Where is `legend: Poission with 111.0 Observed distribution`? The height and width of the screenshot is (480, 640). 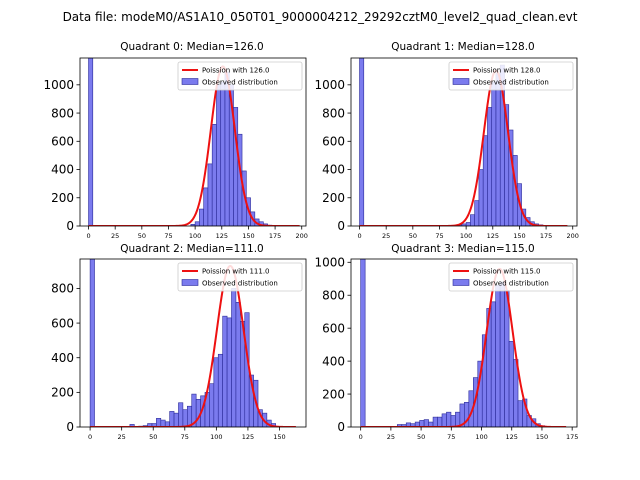
legend: Poission with 111.0 Observed distribution is located at coordinates (240, 277).